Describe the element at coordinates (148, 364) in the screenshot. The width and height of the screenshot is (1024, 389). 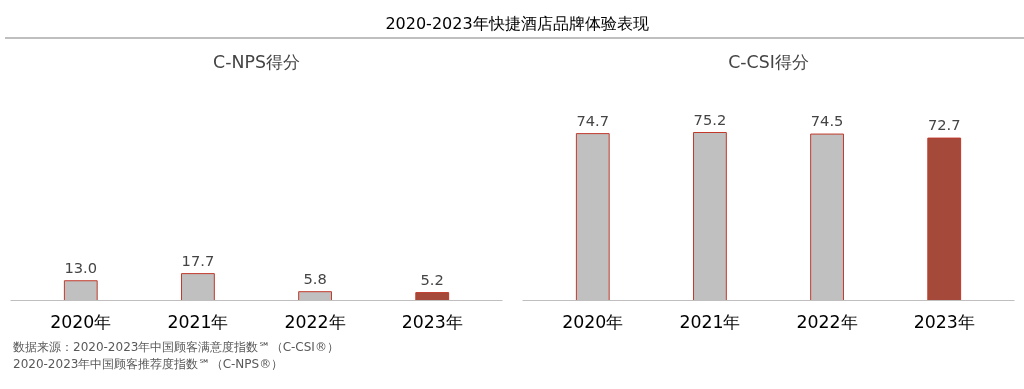
I see `text: 2020-2023年中国顾客推荐度指数℠（C-NPS®）` at that location.